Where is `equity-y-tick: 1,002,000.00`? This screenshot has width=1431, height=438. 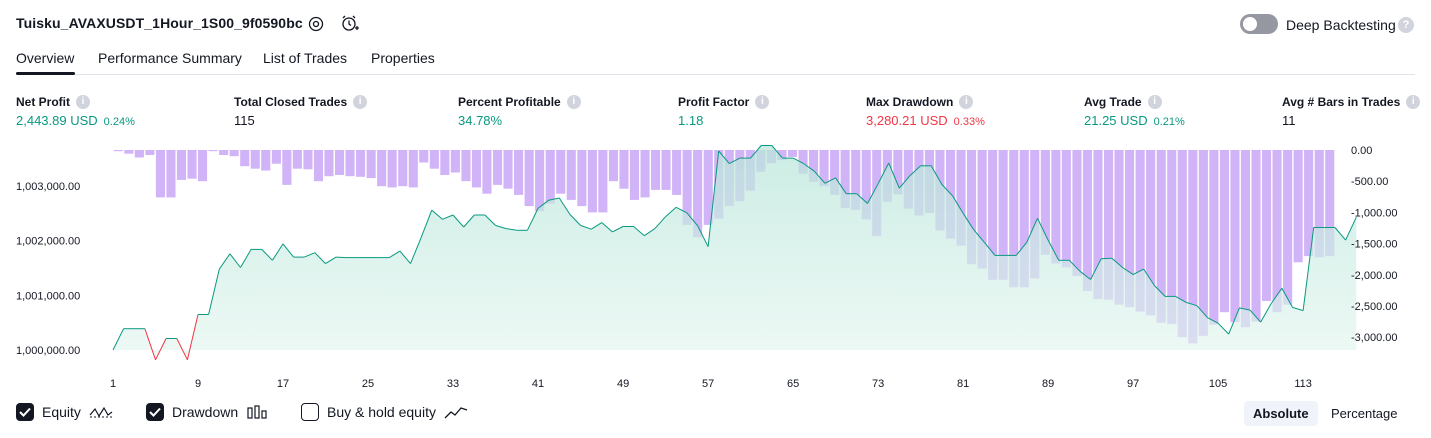
equity-y-tick: 1,002,000.00 is located at coordinates (48, 242).